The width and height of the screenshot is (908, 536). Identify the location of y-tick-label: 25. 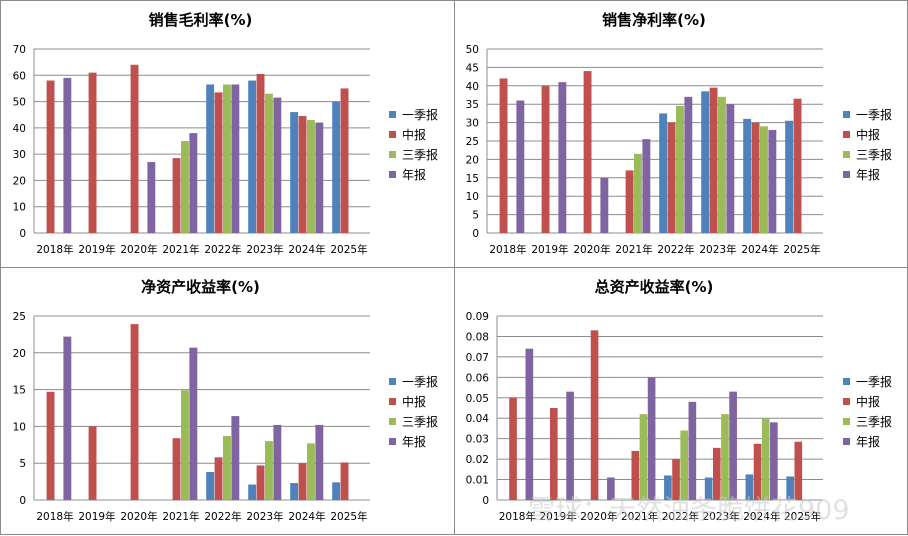
(19, 317).